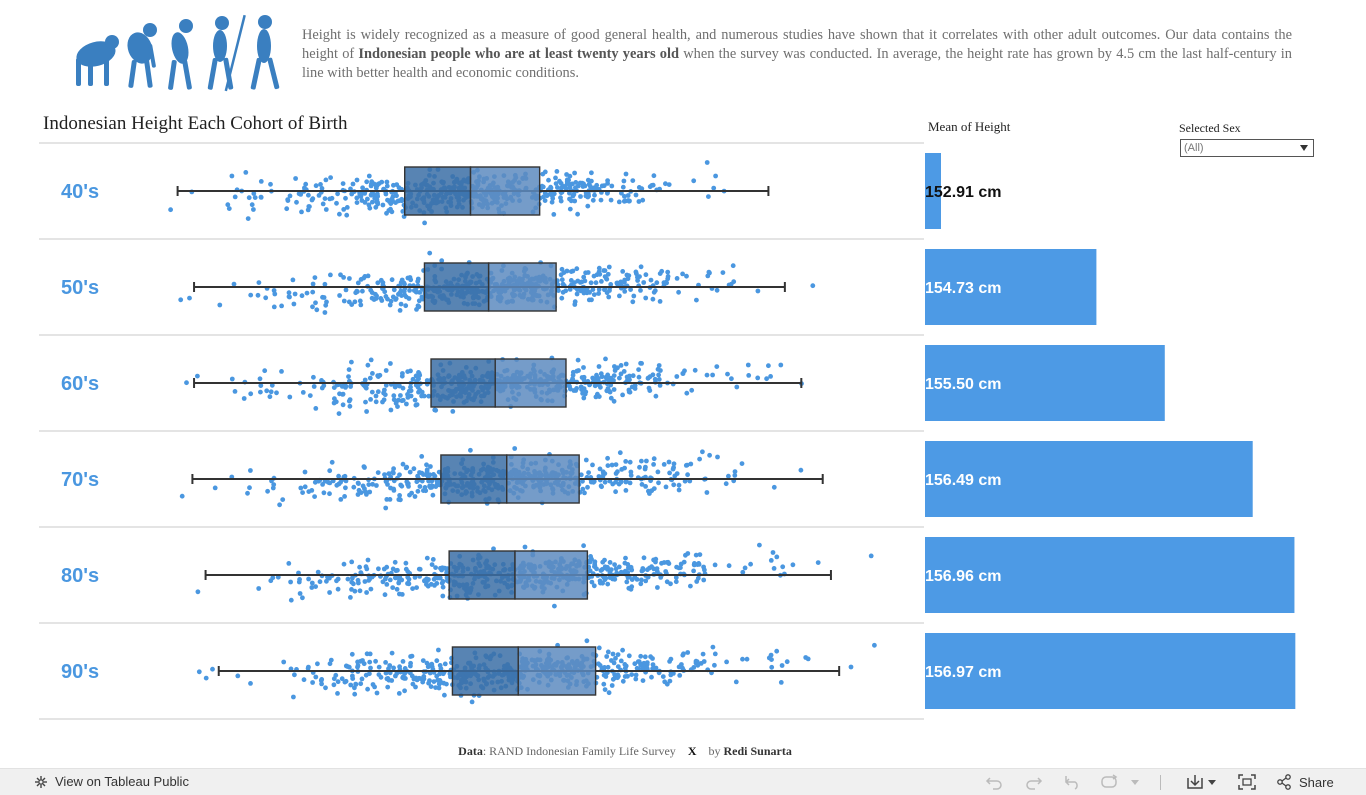 The width and height of the screenshot is (1366, 795). Describe the element at coordinates (1305, 782) in the screenshot. I see `share-button: Share` at that location.